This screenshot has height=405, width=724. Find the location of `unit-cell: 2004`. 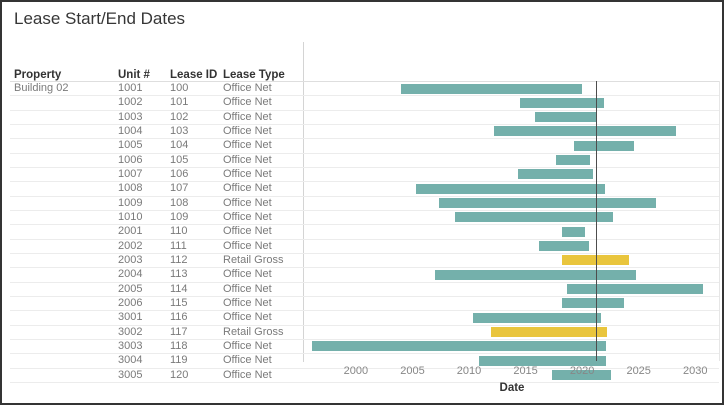

unit-cell: 2004 is located at coordinates (130, 274).